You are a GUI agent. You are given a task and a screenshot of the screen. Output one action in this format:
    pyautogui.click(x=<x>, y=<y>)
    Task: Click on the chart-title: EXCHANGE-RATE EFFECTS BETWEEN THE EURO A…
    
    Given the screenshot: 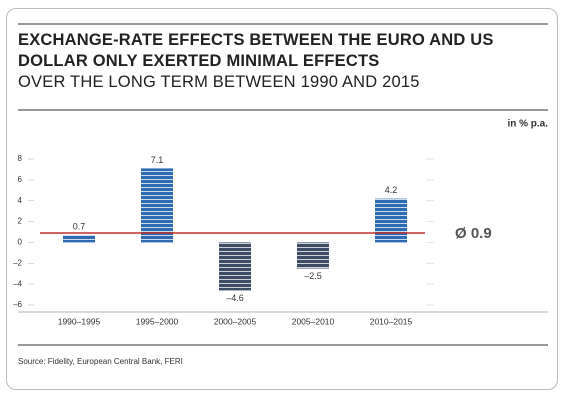 What is the action you would take?
    pyautogui.click(x=256, y=50)
    